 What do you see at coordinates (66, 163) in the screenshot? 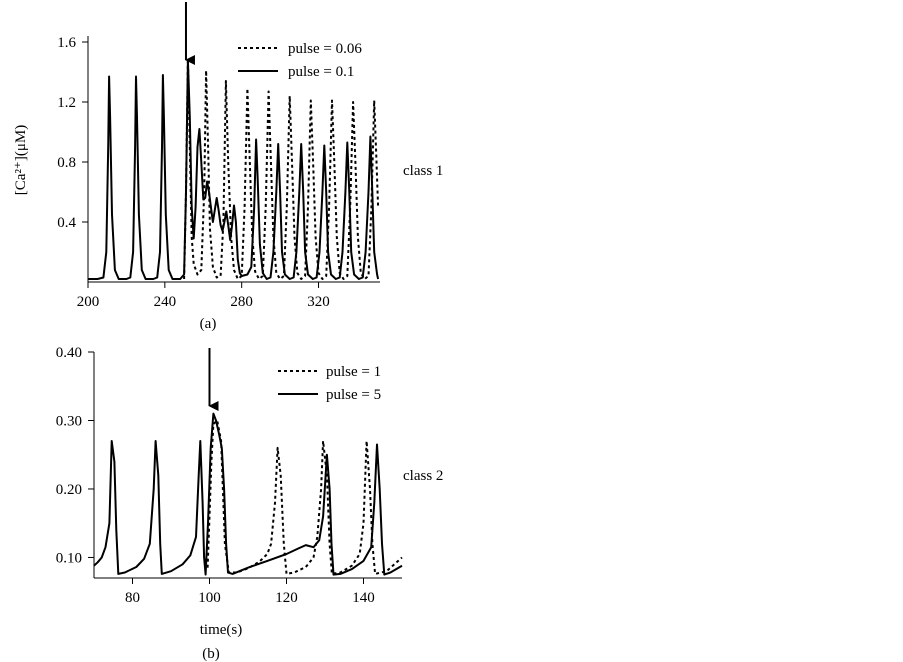
I see `y-tick-label: 0.8` at bounding box center [66, 163].